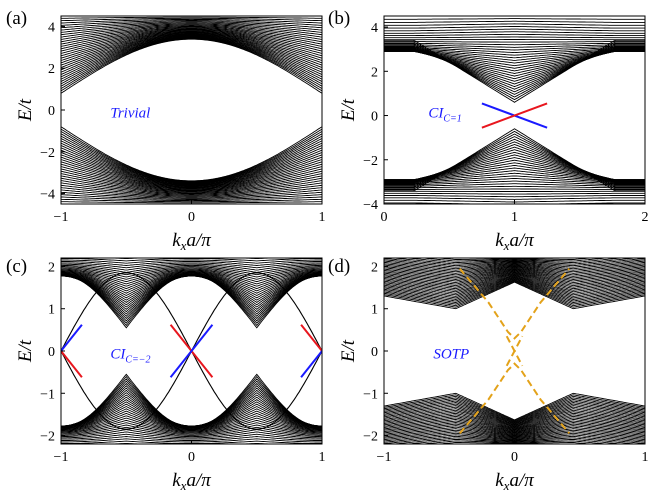 This screenshot has width=648, height=496. I want to click on x-tick-label: −1, so click(61, 217).